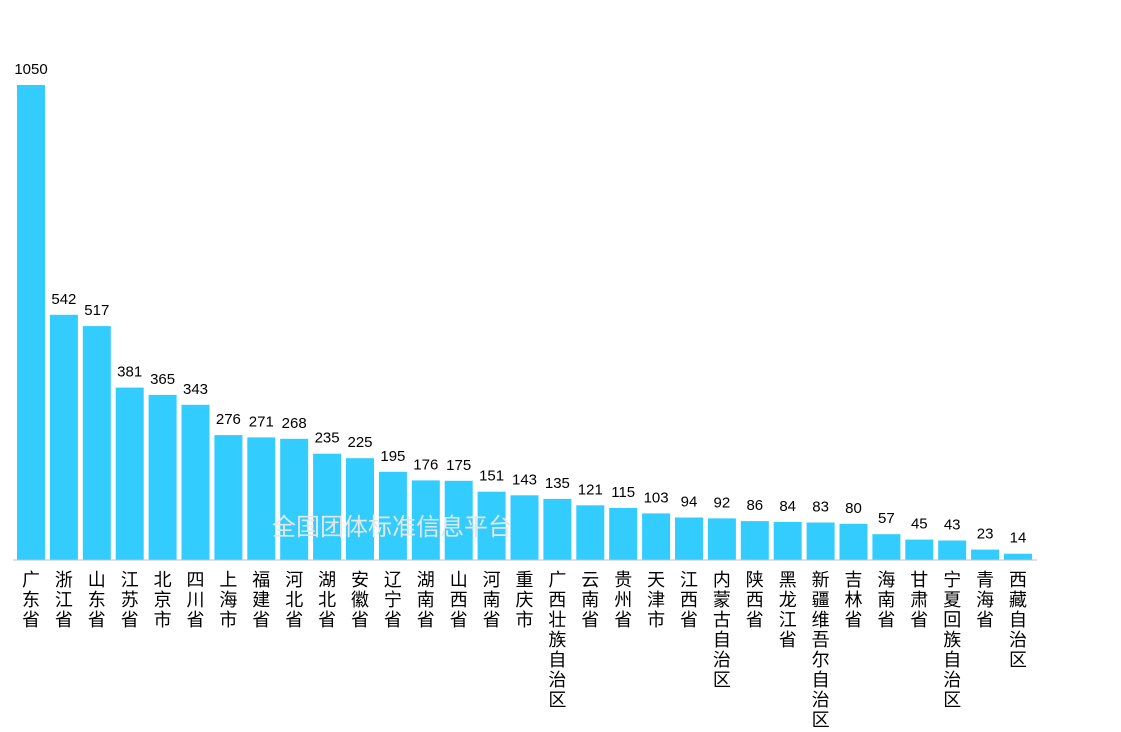 The width and height of the screenshot is (1121, 732). Describe the element at coordinates (919, 524) in the screenshot. I see `value-label-27: 45` at that location.